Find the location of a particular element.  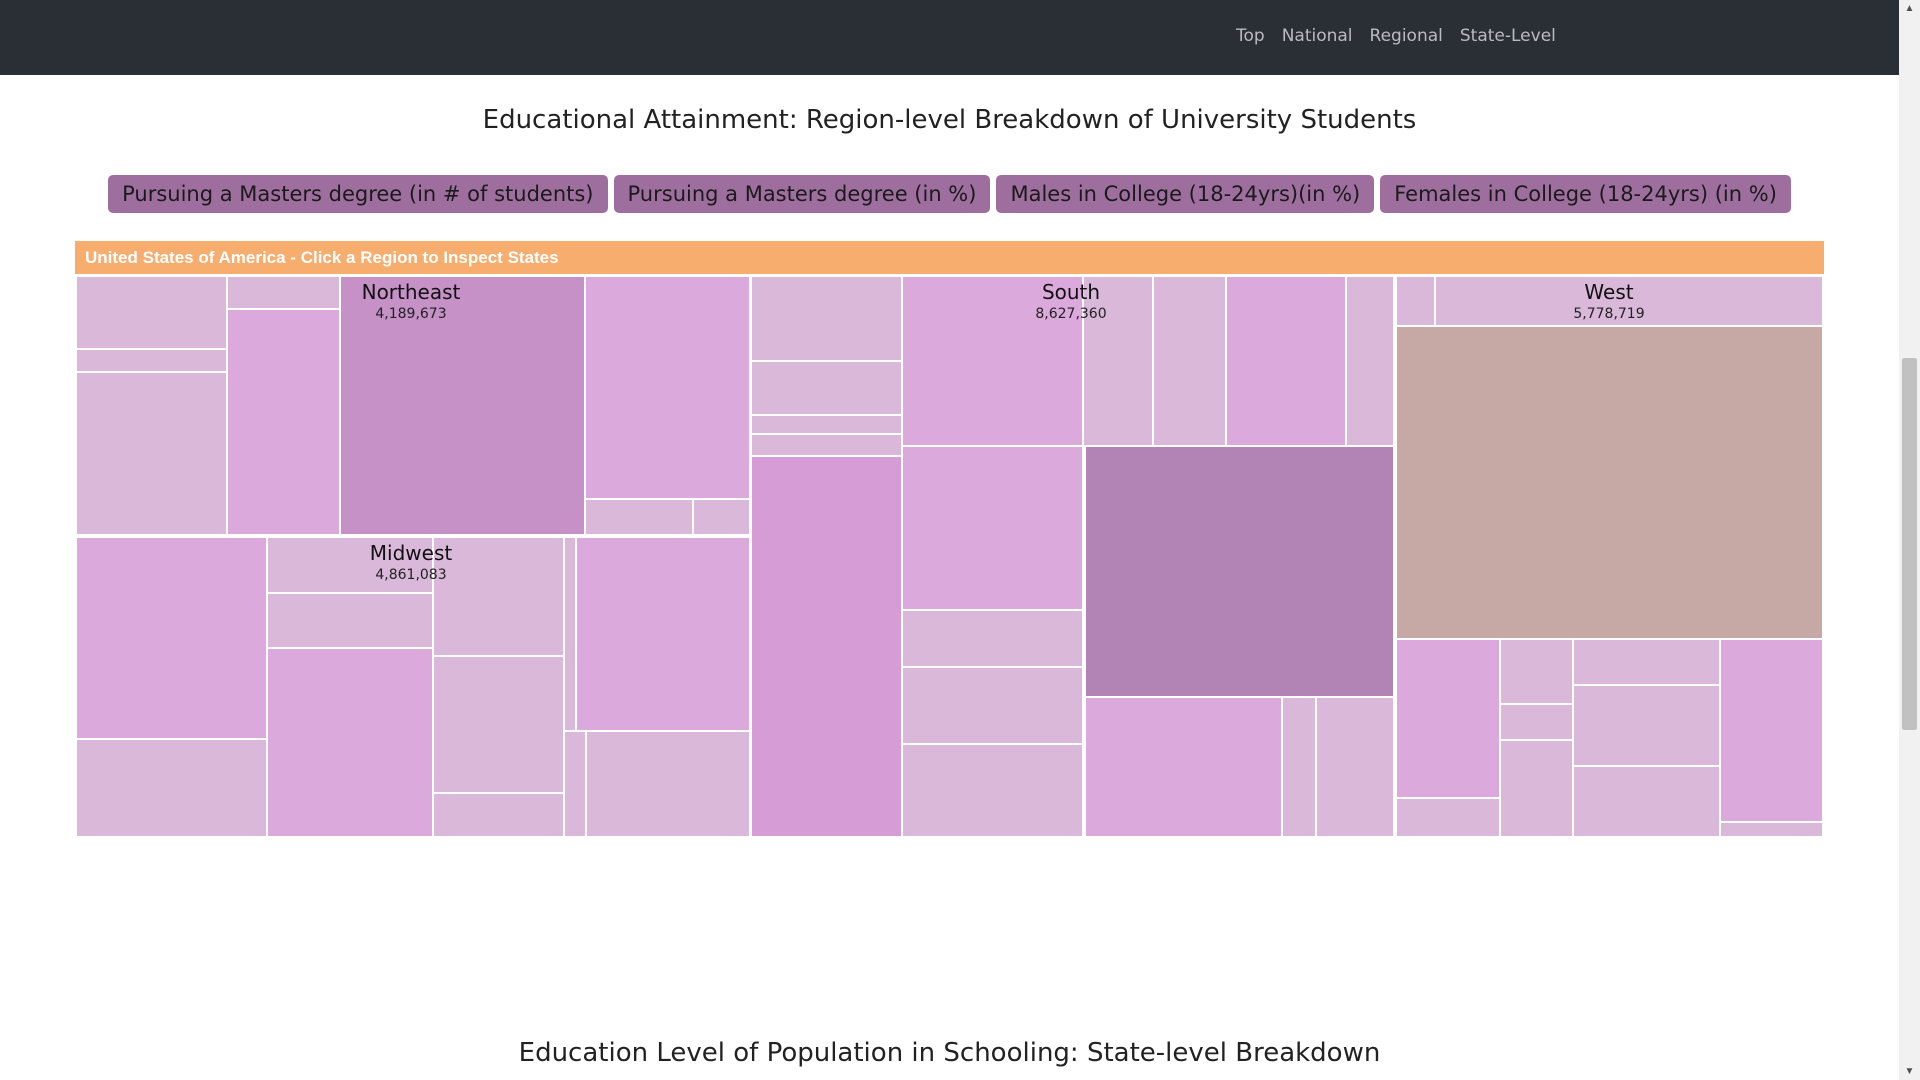

nav-link-national: National is located at coordinates (1317, 36).